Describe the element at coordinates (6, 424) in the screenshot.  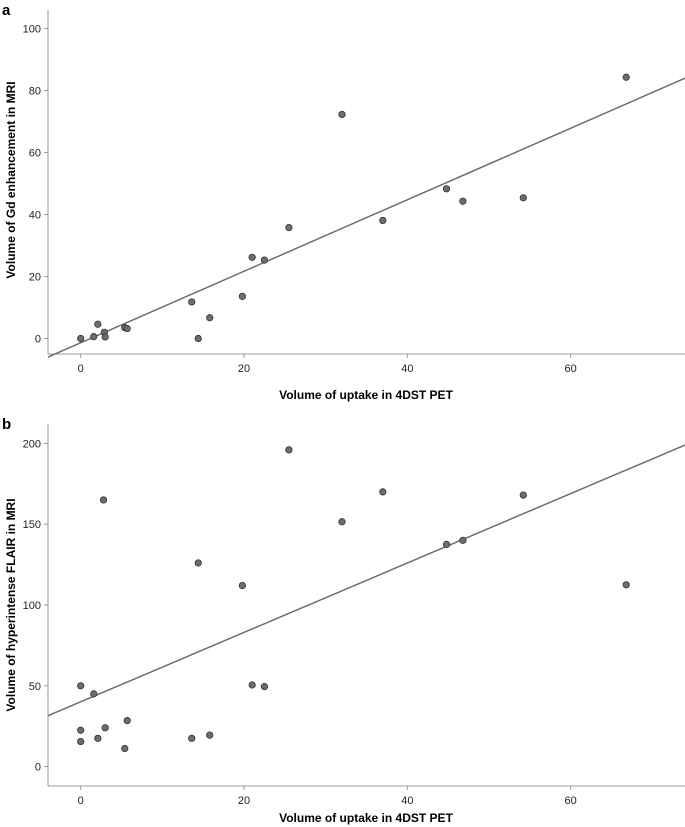
I see `panel-b-letter: b` at that location.